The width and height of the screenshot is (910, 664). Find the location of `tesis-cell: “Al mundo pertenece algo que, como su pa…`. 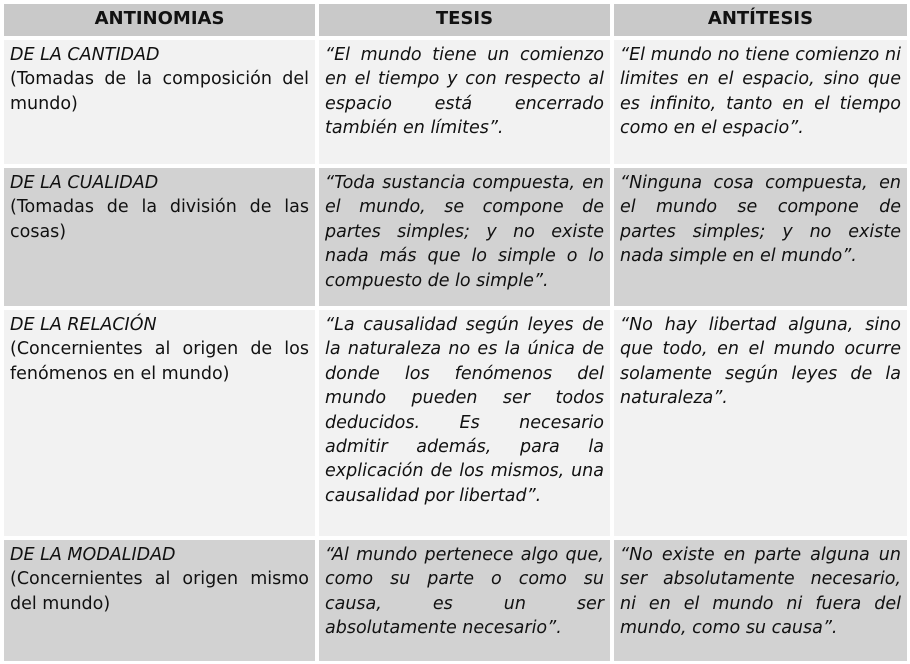

tesis-cell: “Al mundo pertenece algo que, como su pa… is located at coordinates (464, 600).